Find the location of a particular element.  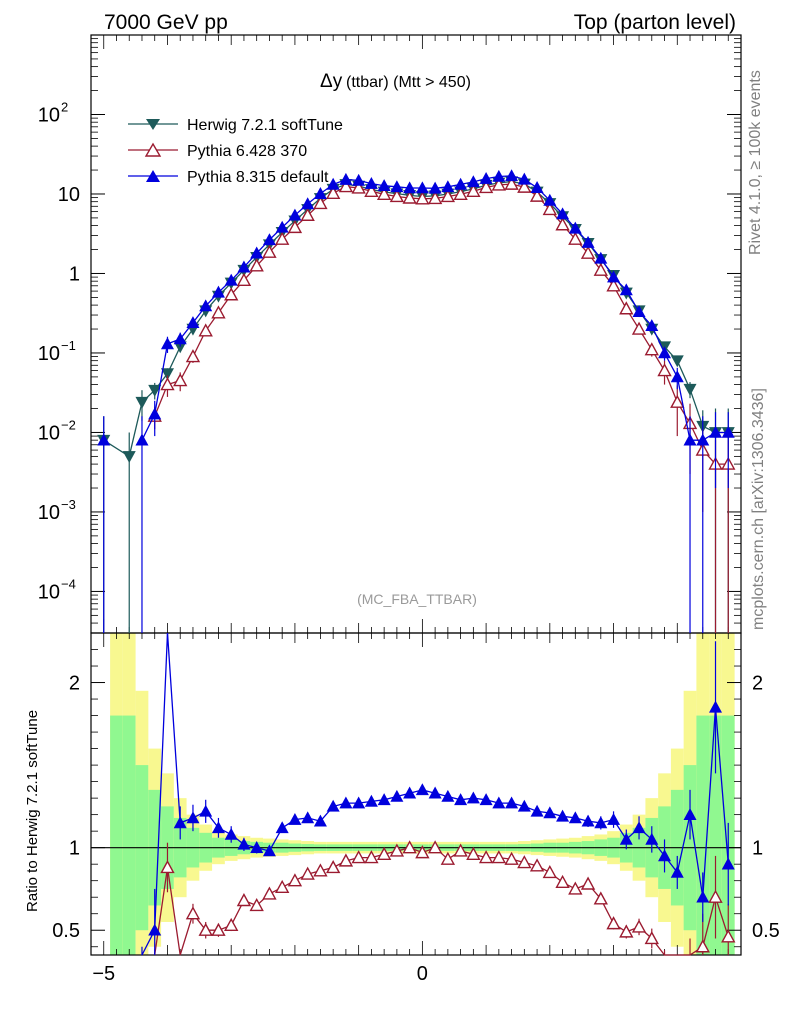

legend-marker-pythia6 is located at coordinates (153, 149).